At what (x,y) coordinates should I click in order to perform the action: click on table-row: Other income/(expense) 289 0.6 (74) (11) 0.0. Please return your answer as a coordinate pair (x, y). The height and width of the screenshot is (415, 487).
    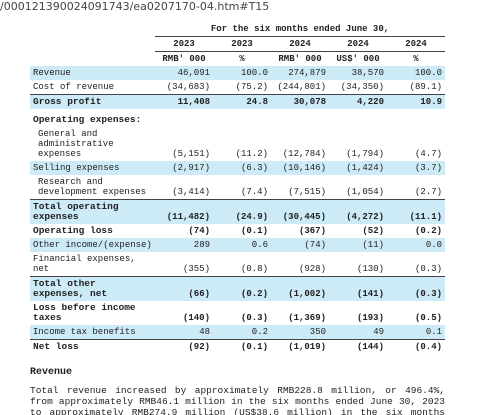
    Looking at the image, I should click on (238, 245).